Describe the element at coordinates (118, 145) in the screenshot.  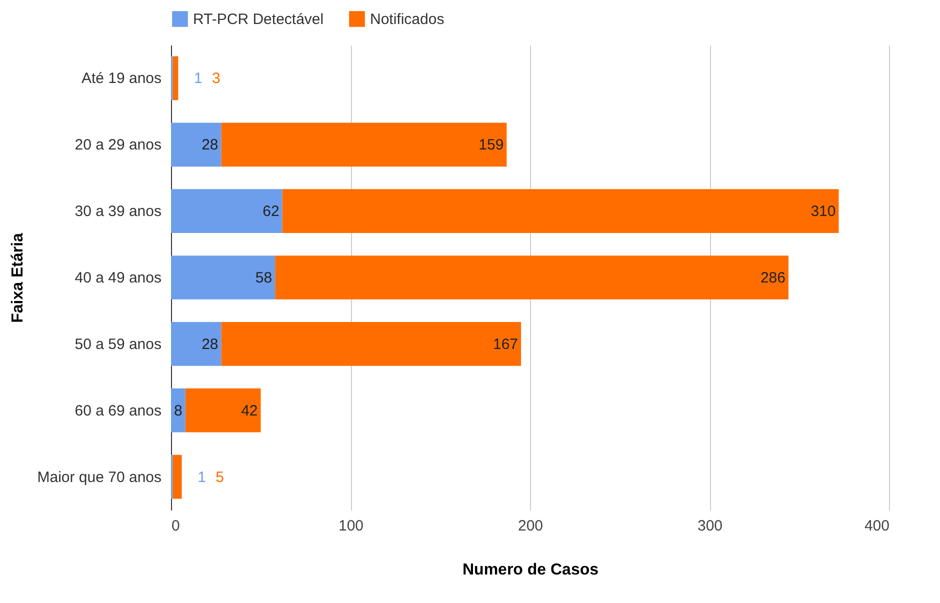
I see `y-tick-label: 20 a 29 anos` at that location.